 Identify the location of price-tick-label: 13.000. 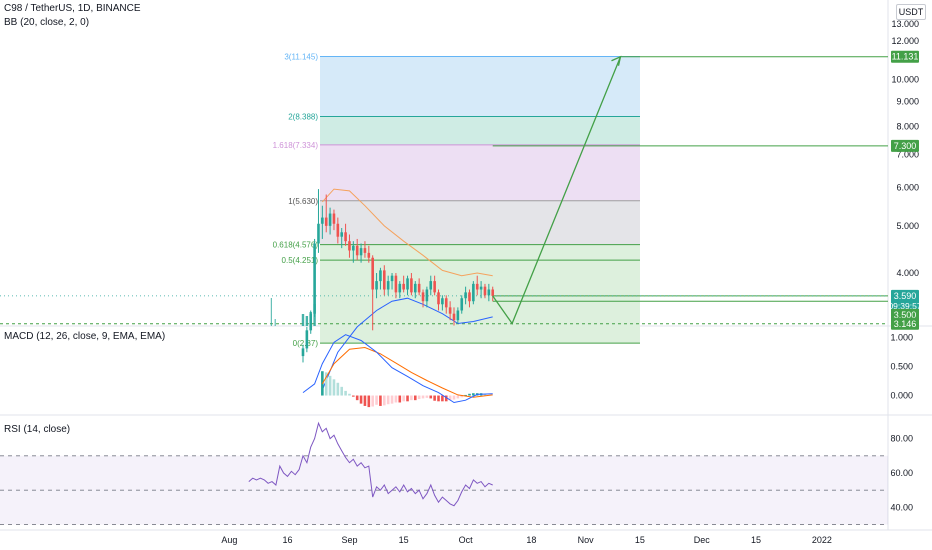
(905, 24).